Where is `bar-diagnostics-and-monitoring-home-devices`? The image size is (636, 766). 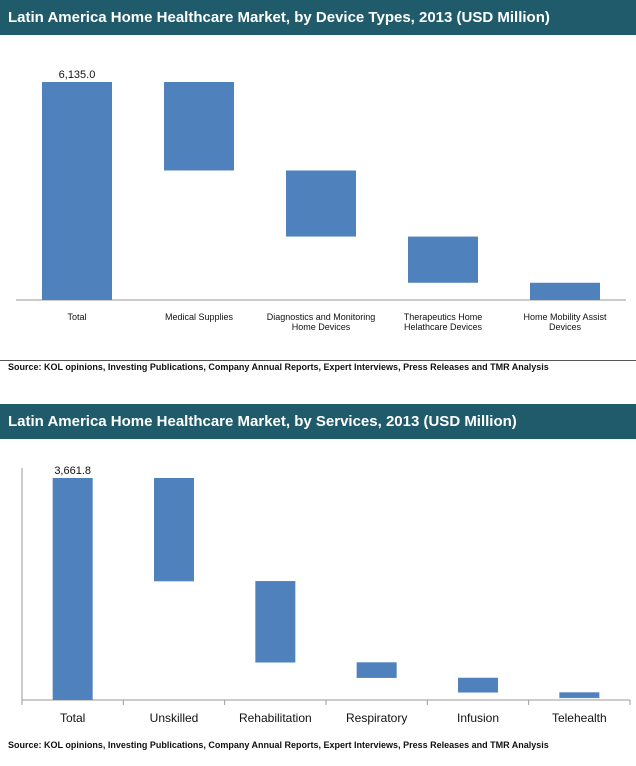
bar-diagnostics-and-monitoring-home-devices is located at coordinates (321, 203).